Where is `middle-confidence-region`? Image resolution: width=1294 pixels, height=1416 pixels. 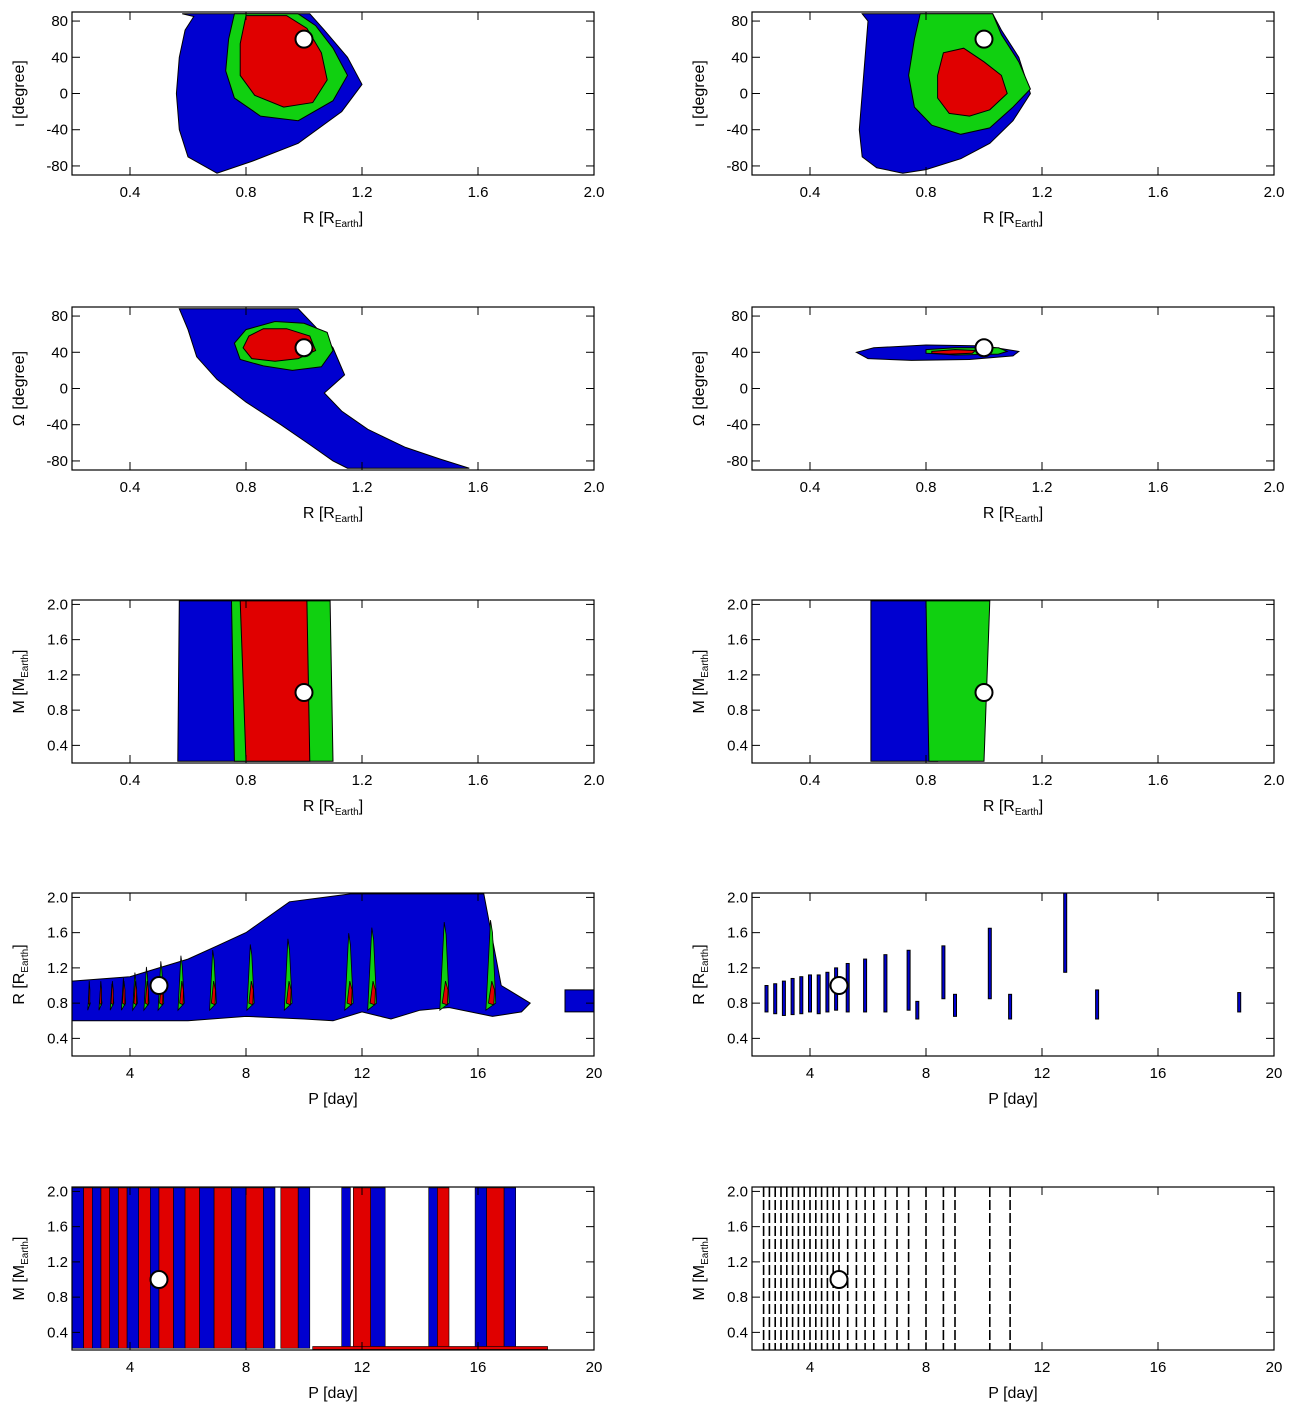 middle-confidence-region is located at coordinates (958, 681).